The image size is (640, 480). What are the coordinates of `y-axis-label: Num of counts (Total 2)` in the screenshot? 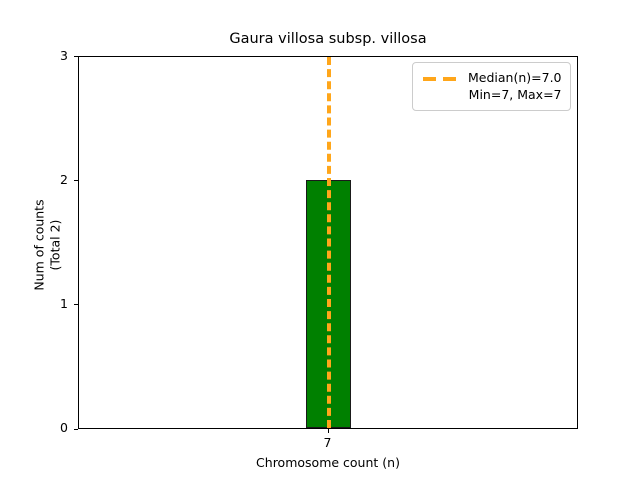 It's located at (47, 245).